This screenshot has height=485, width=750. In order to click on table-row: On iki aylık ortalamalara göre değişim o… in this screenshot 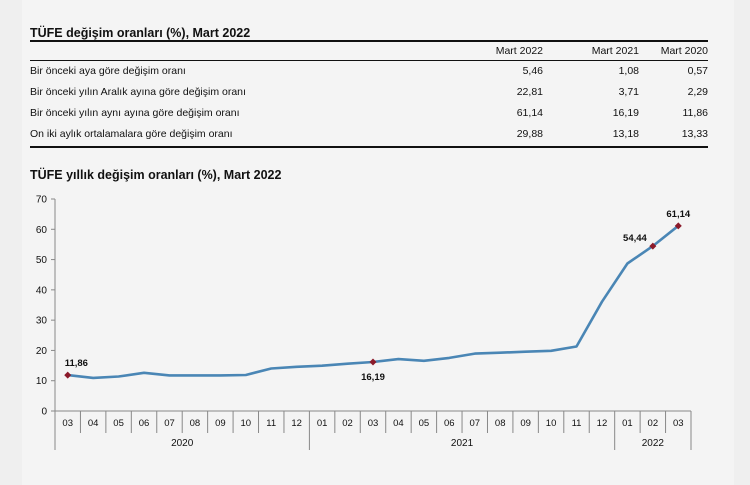, I will do `click(369, 133)`.